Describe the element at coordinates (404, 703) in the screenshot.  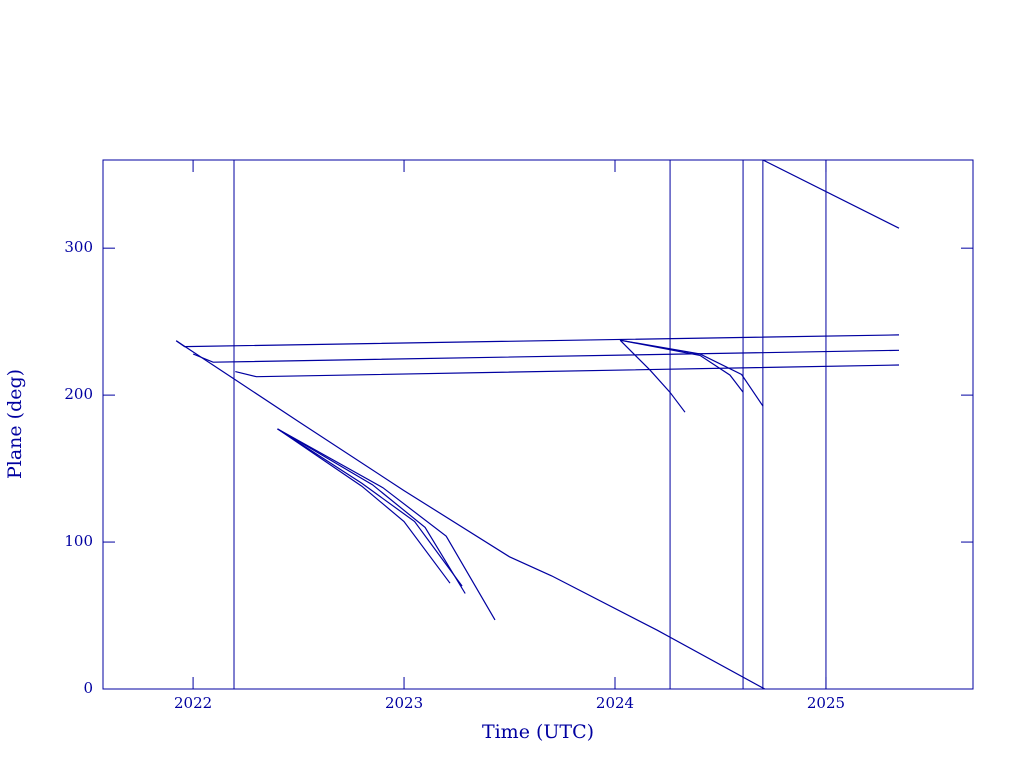
I see `x-tick-label: 2023` at that location.